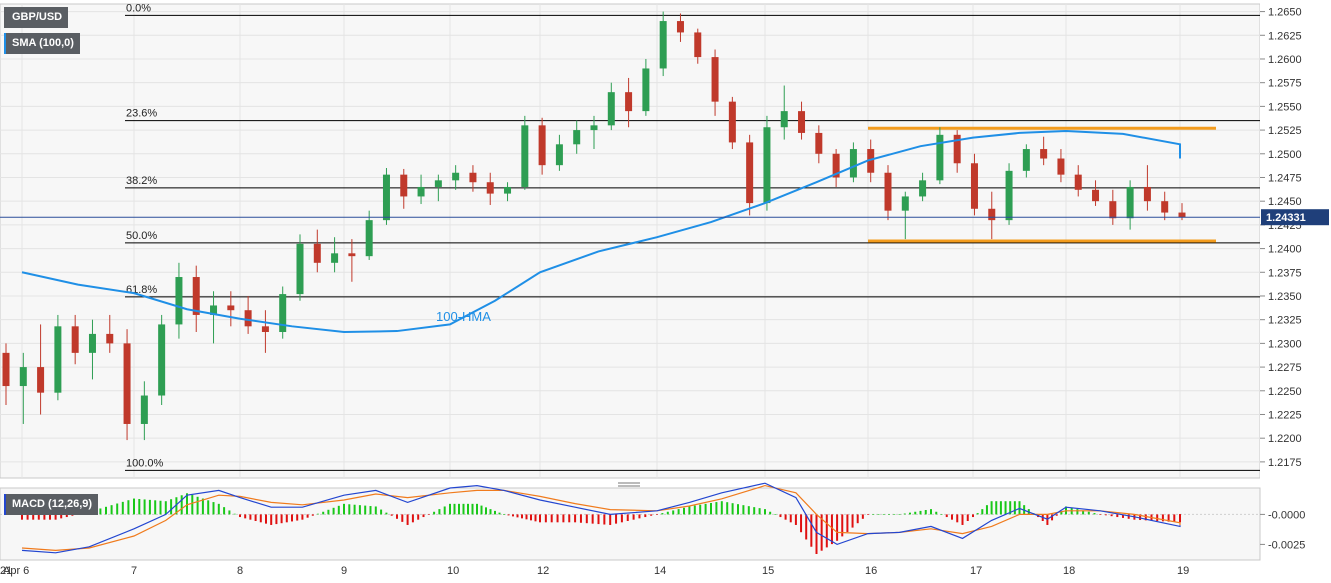 This screenshot has width=1331, height=583. I want to click on instrument-label: GBP/USD, so click(36, 17).